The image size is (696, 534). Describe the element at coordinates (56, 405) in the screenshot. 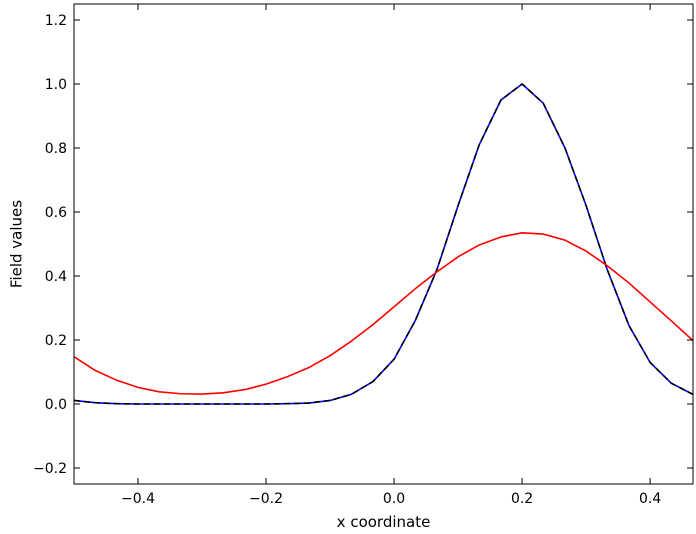

I see `y-tick-label: 0.0` at that location.